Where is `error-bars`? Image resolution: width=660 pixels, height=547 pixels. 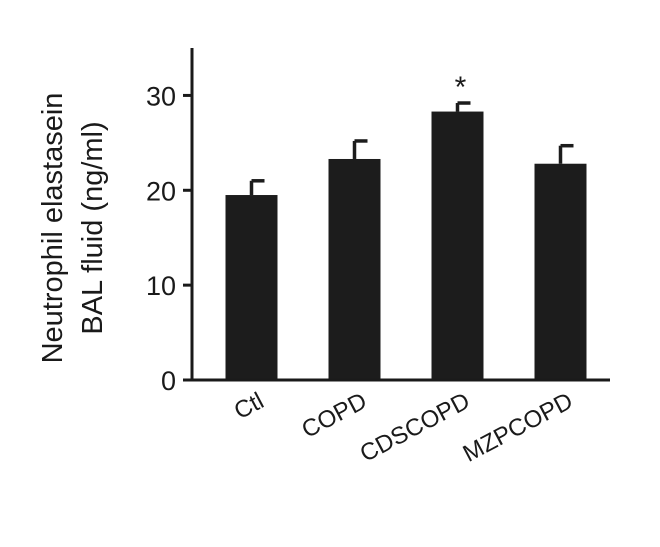 error-bars is located at coordinates (411, 148).